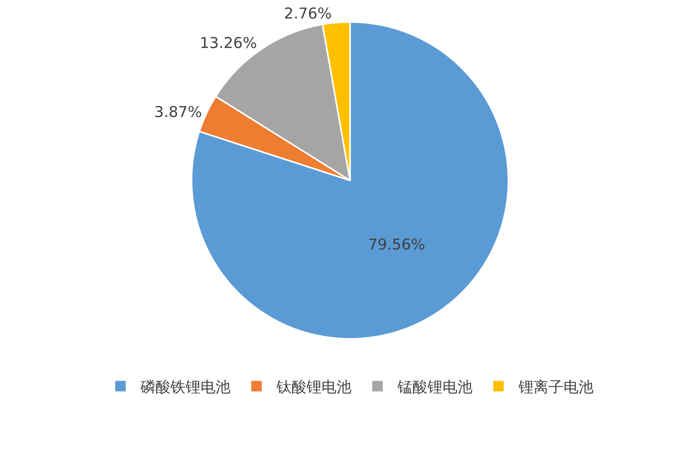 The width and height of the screenshot is (700, 458). What do you see at coordinates (178, 111) in the screenshot?
I see `data-label: 3.87%` at bounding box center [178, 111].